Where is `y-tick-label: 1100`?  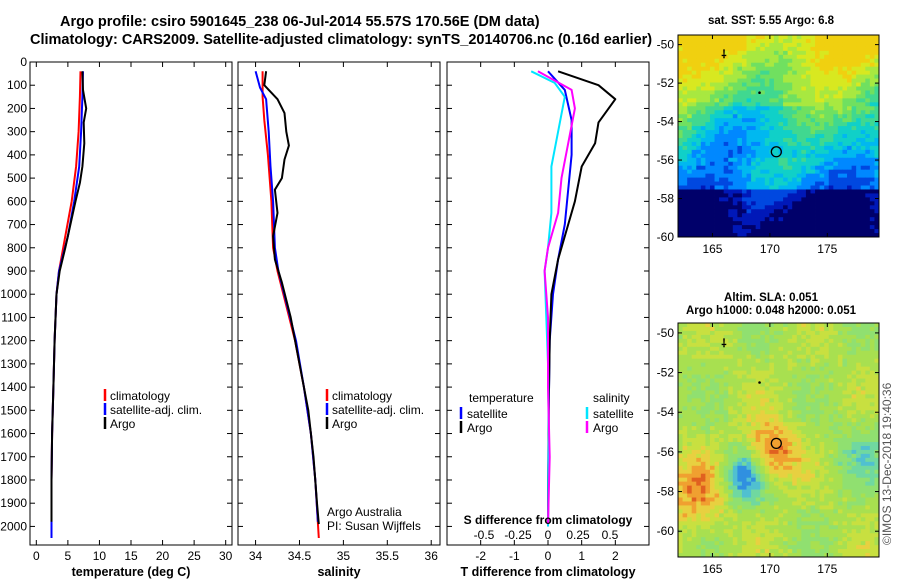 y-tick-label: 1100 is located at coordinates (14, 317).